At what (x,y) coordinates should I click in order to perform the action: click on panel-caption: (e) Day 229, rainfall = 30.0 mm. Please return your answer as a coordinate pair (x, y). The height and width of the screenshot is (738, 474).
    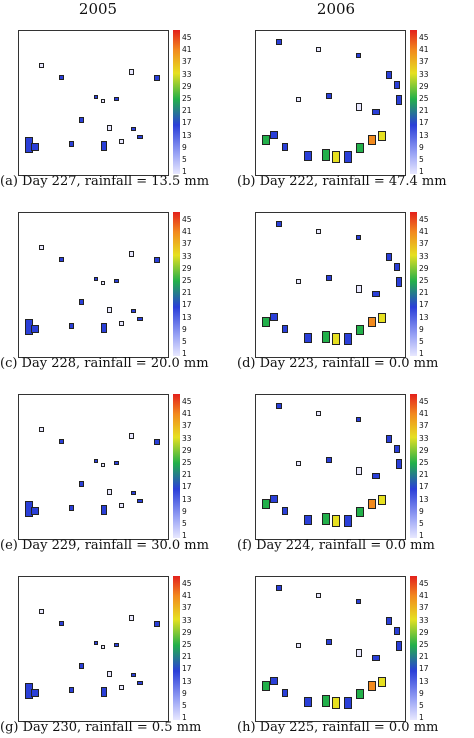
    Looking at the image, I should click on (104, 545).